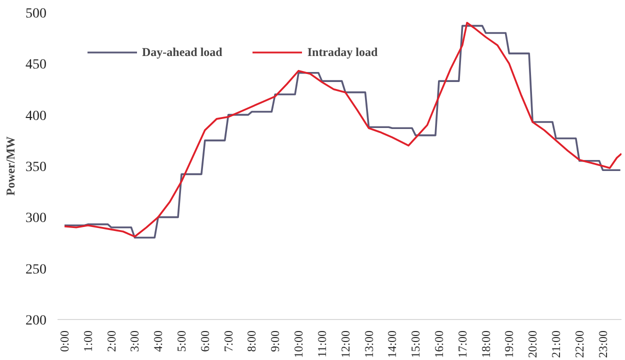  What do you see at coordinates (275, 341) in the screenshot?
I see `x-tick-label: 9:00` at bounding box center [275, 341].